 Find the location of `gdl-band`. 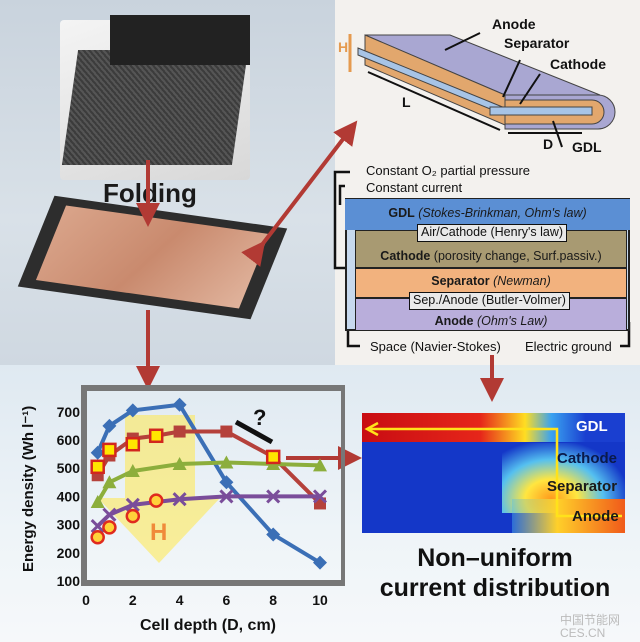

gdl-band is located at coordinates (493, 427).